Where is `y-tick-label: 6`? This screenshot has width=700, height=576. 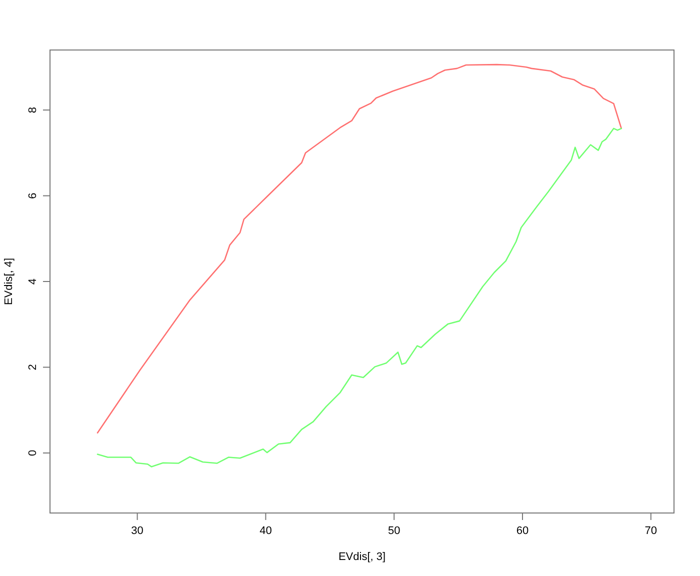 y-tick-label: 6 is located at coordinates (33, 195).